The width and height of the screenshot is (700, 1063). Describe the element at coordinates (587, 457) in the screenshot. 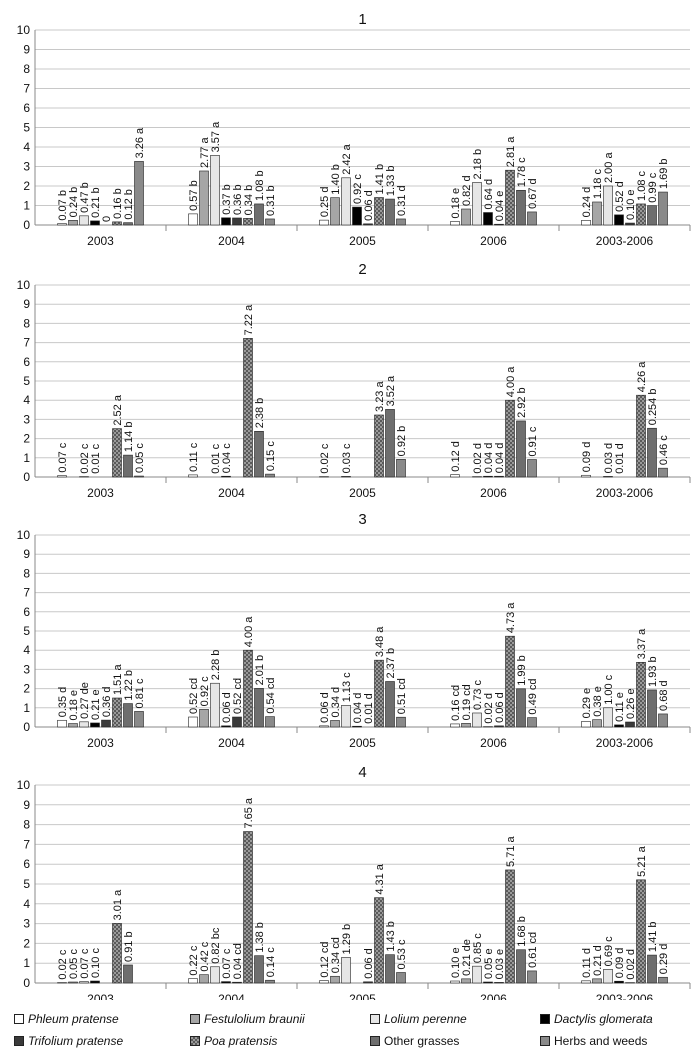

I see `data-label: 0.09 d` at that location.